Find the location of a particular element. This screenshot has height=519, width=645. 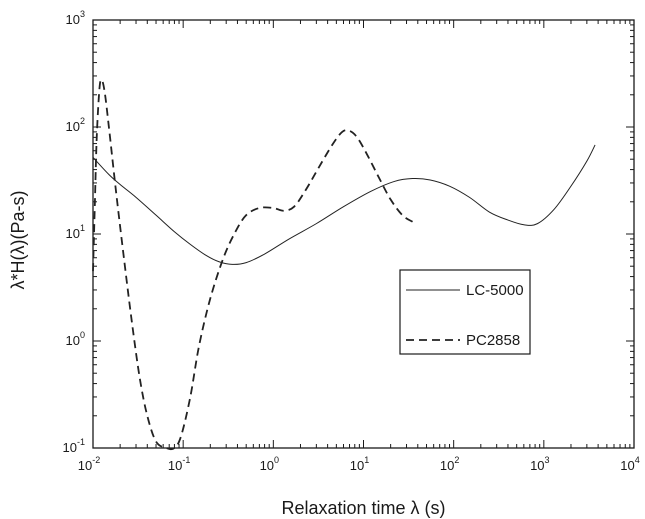

x-tick-exponent: -2 is located at coordinates (96, 460).